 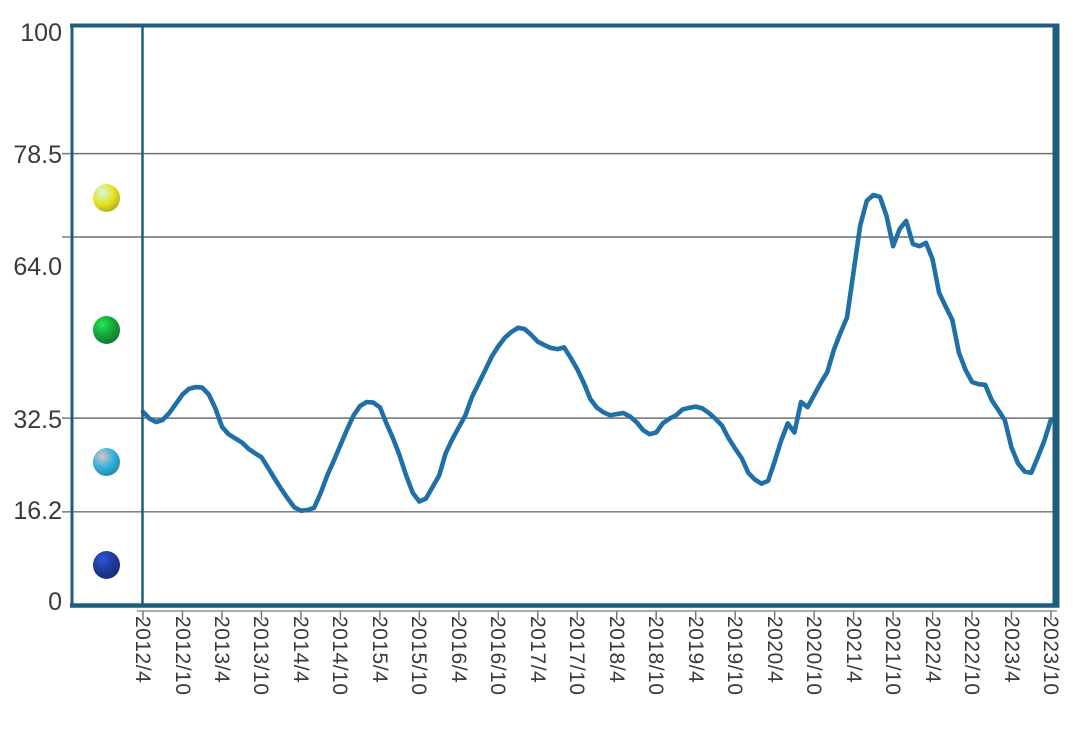 What do you see at coordinates (300, 650) in the screenshot?
I see `x-tick-label: 2014/4` at bounding box center [300, 650].